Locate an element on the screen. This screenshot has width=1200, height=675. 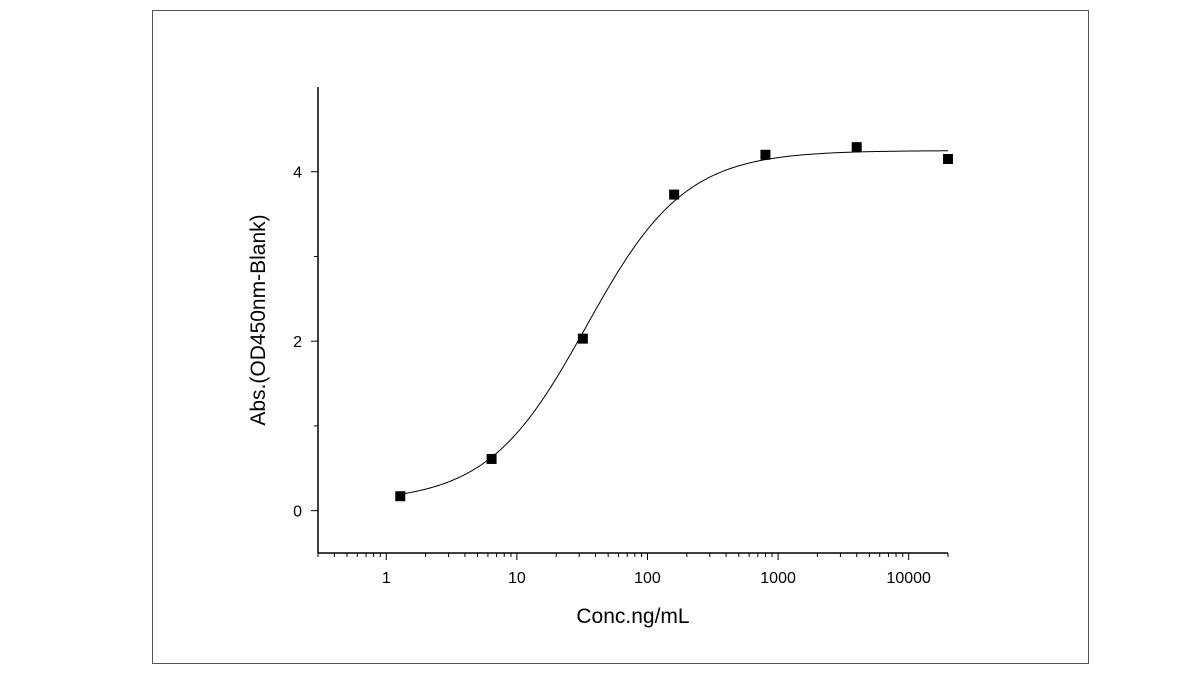
x-tick-label: 1 is located at coordinates (386, 578).